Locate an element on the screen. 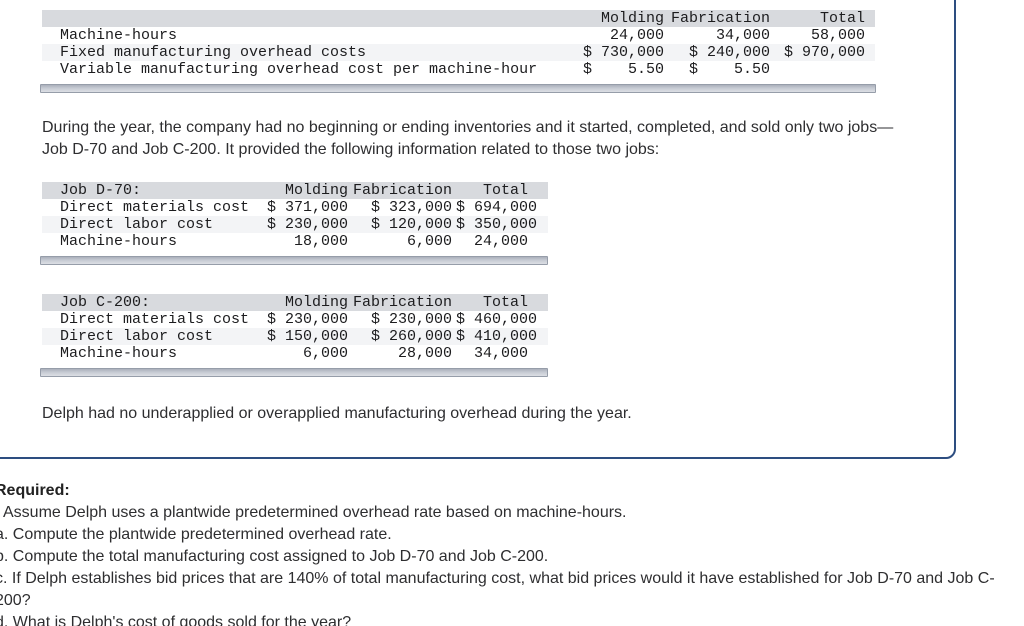 This screenshot has height=626, width=1024. cell-molding: 18,000 is located at coordinates (320, 241).